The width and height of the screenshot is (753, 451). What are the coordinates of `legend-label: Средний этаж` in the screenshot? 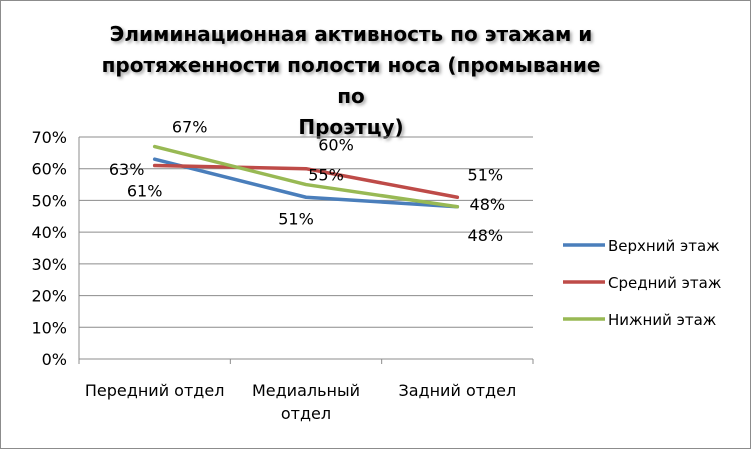 It's located at (664, 283).